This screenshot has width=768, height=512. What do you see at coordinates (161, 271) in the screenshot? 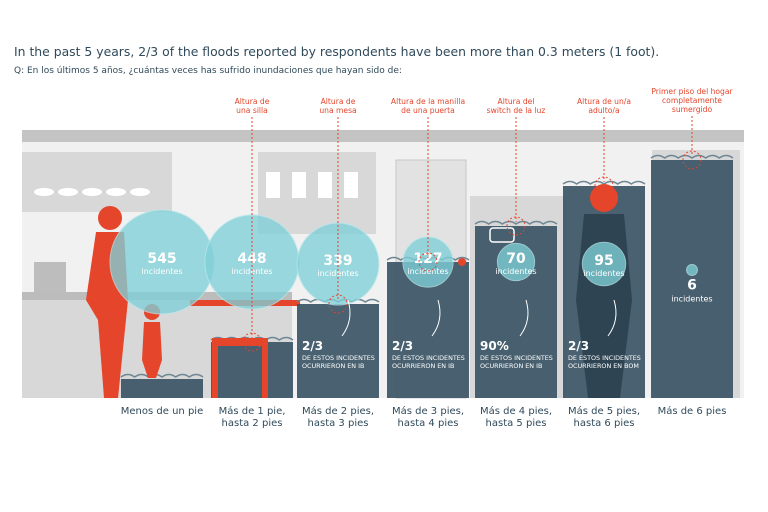
I see `bubble-unit-1: incidentes` at bounding box center [161, 271].